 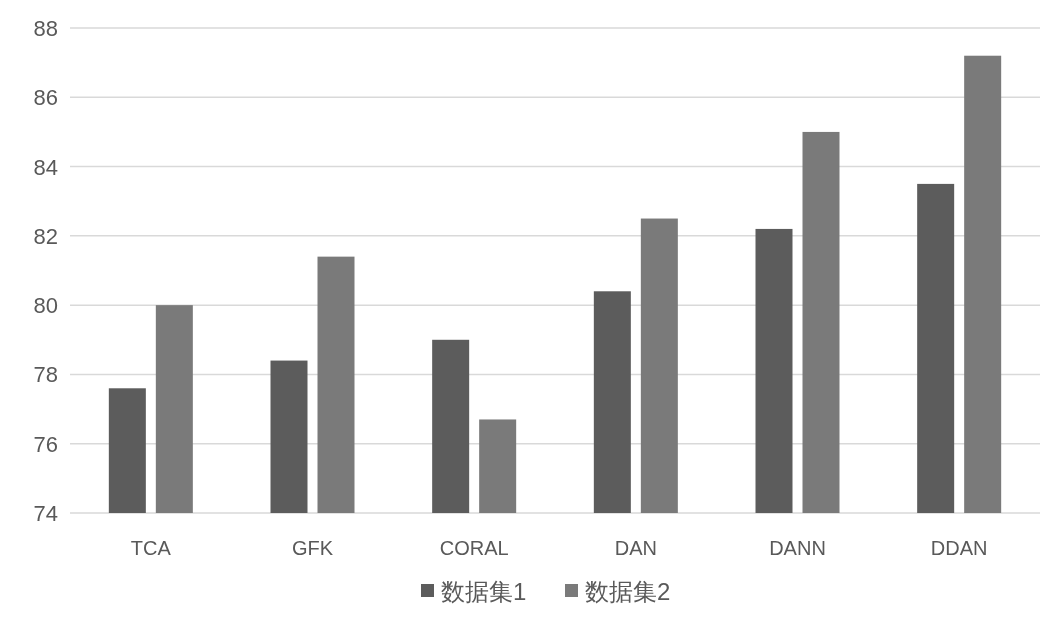 I want to click on legend-label: 数据集1, so click(x=484, y=591).